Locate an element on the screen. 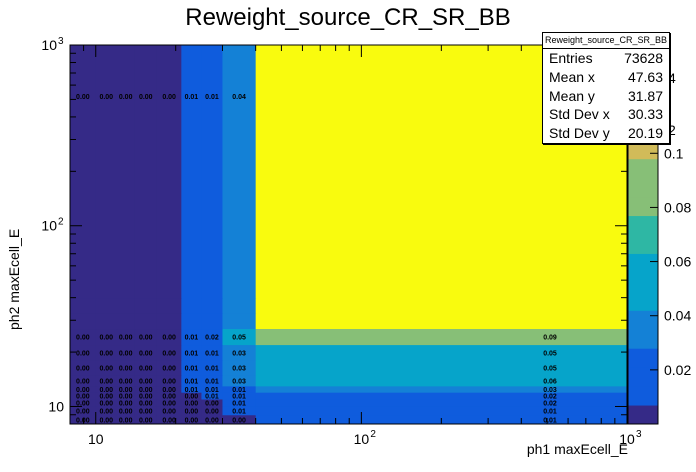  colorbar-upper-tick-label: 4 is located at coordinates (672, 78).